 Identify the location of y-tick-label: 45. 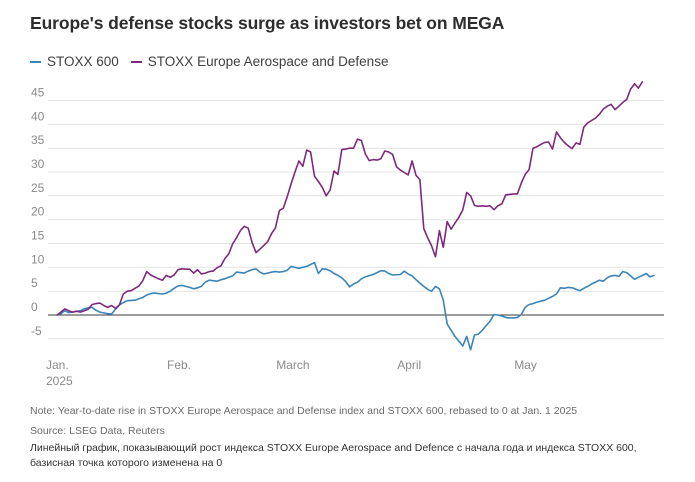
(38, 93).